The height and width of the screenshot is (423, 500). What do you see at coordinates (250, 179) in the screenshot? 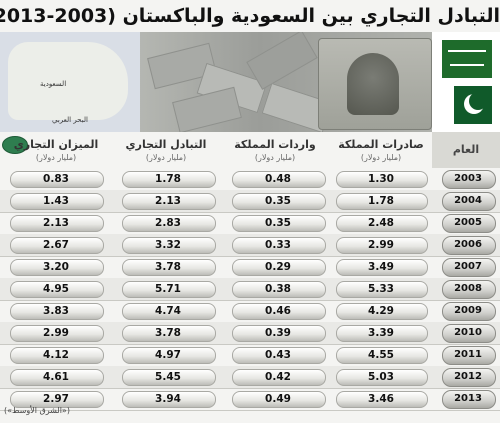
I see `table-row: 0.83 1.78 0.48 1.30 2003` at bounding box center [250, 179].